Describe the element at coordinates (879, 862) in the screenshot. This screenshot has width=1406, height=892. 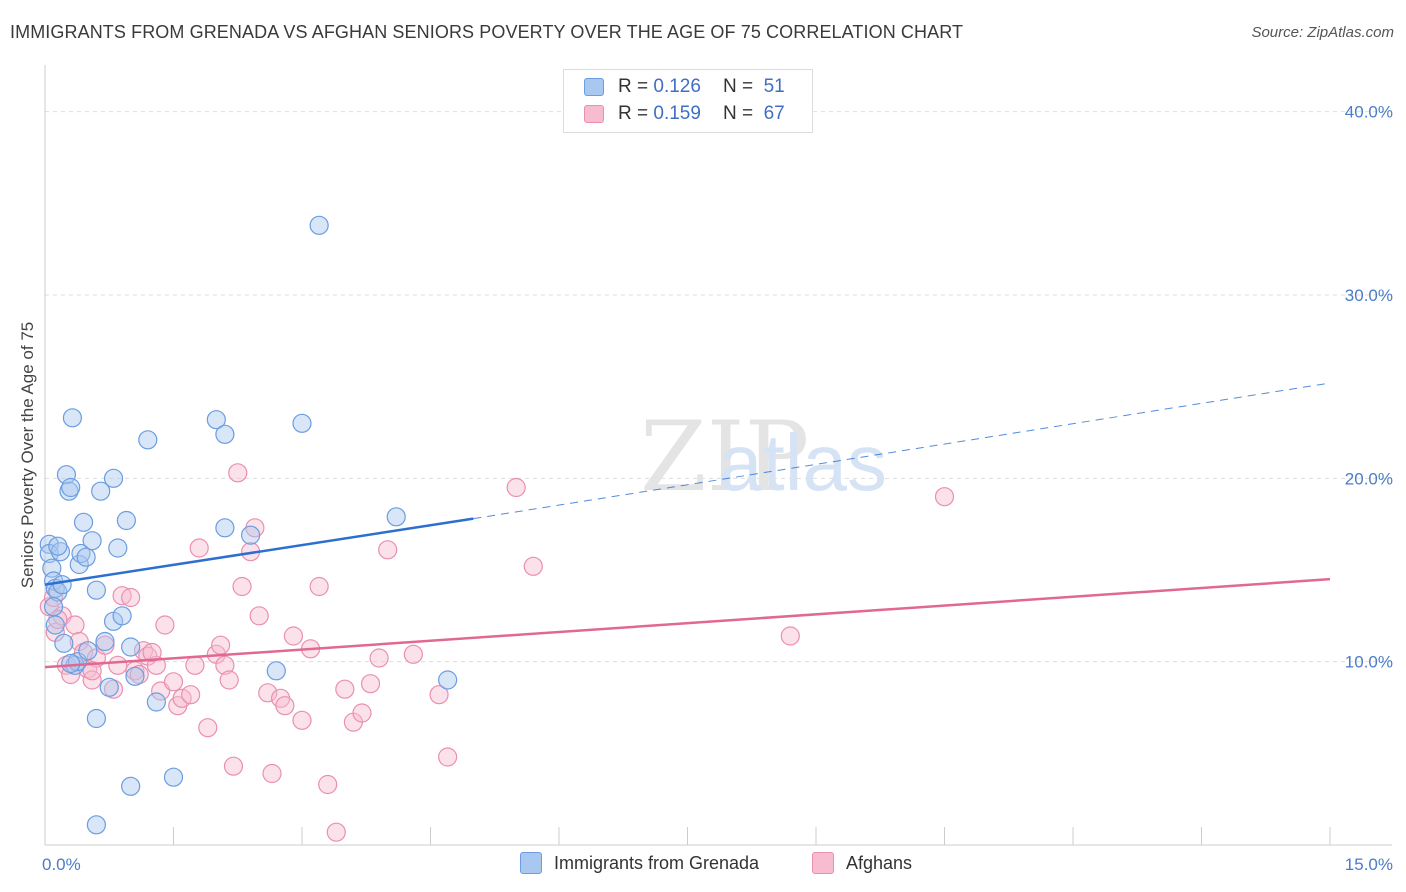
I see `legend-label-afghans: Afghans` at that location.